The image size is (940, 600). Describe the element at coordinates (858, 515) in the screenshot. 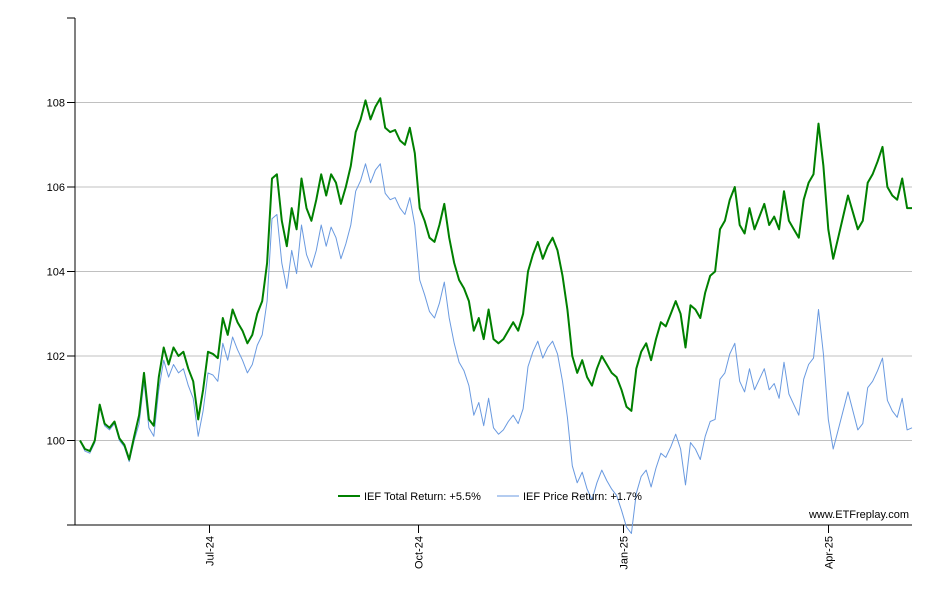

I see `watermark: www.ETFreplay.com` at that location.